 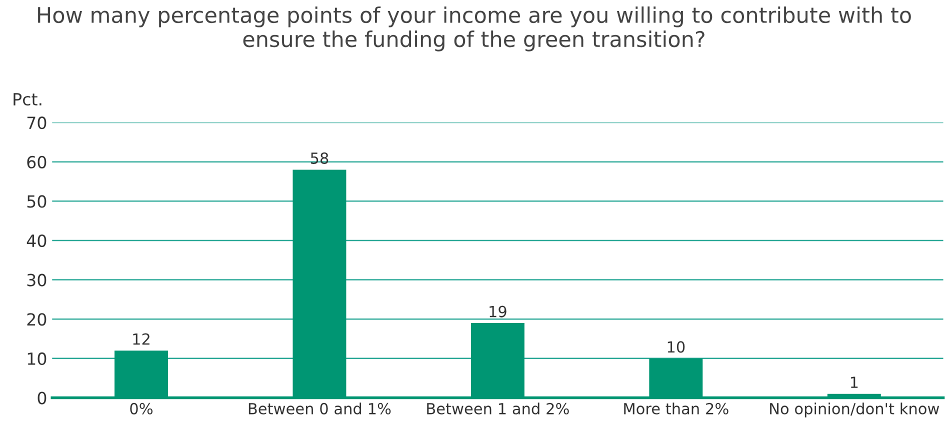 I want to click on y-tick-label: 60, so click(x=36, y=162).